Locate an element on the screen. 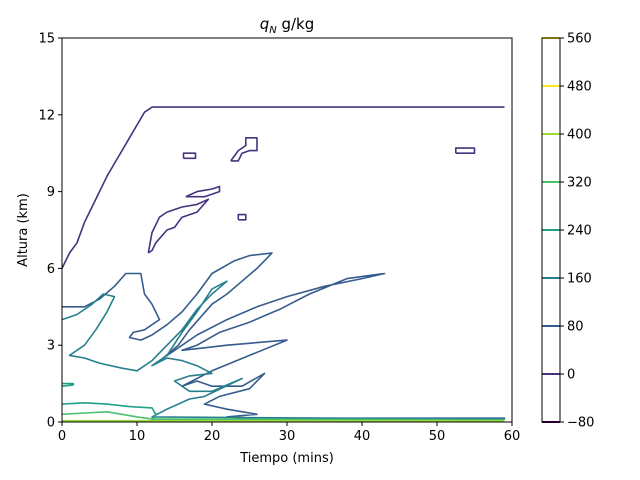 The image size is (640, 480). x-axis-label: Tiempo (mins) is located at coordinates (286, 458).